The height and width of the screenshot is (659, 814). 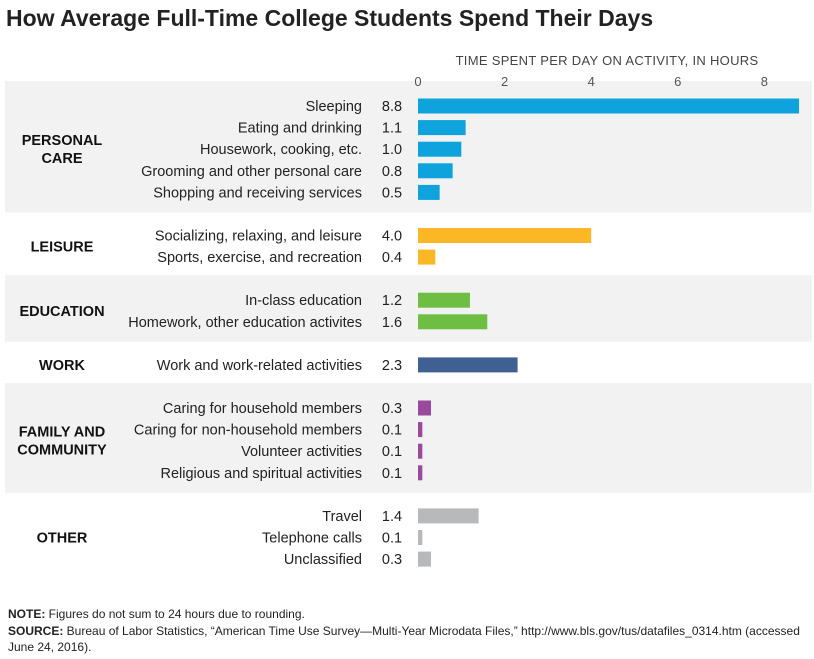 I want to click on source-label: SOURCE:, so click(x=36, y=630).